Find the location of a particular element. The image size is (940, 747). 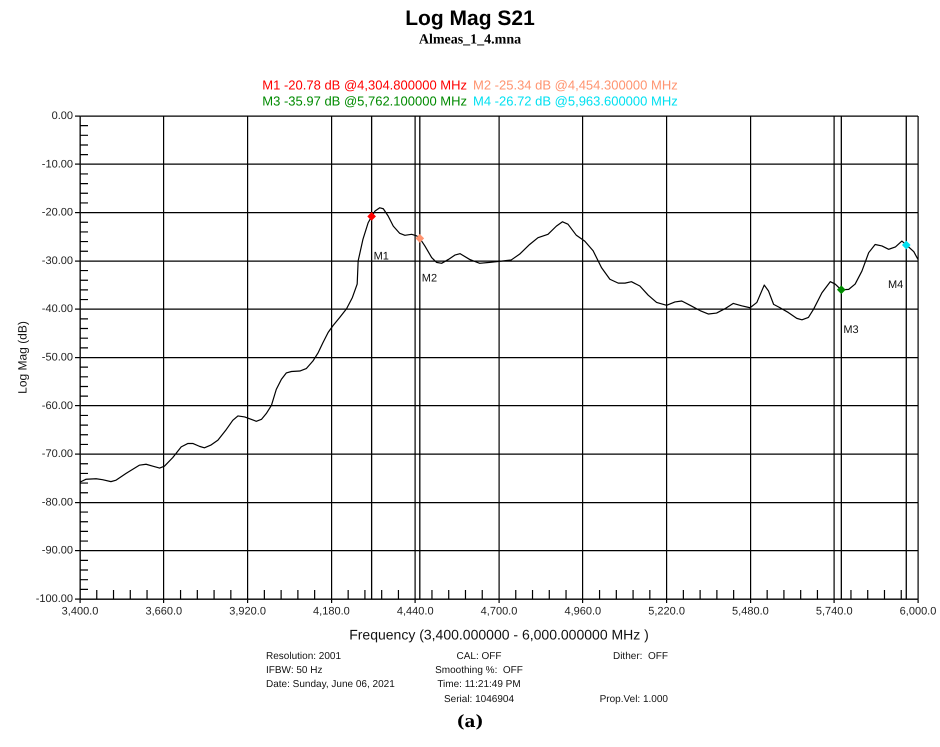

y-tick-label: -20.00 is located at coordinates (57, 212).